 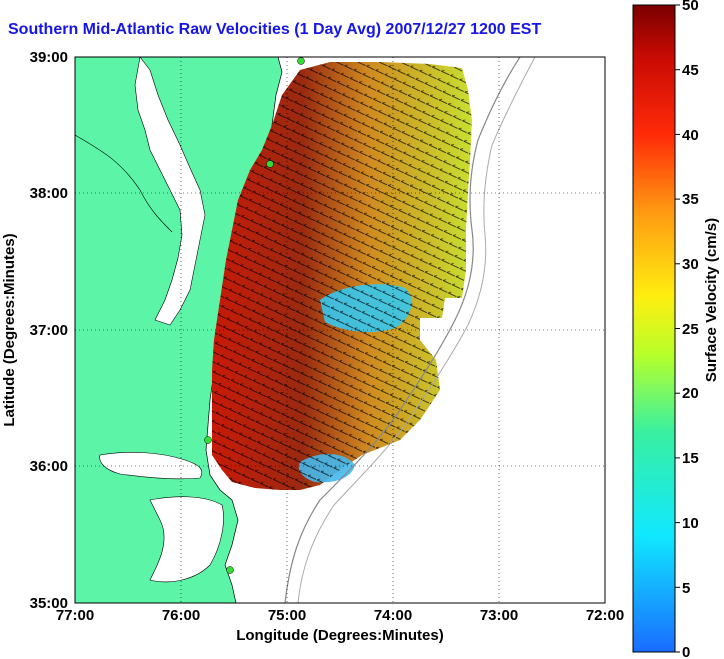 I want to click on y-tick-label: 39:00, so click(x=49, y=57).